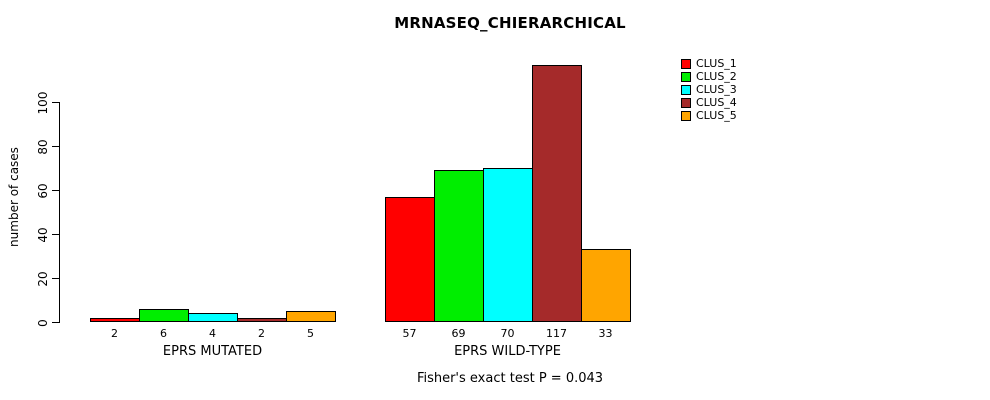  What do you see at coordinates (557, 193) in the screenshot?
I see `bar-clus_4-group2` at bounding box center [557, 193].